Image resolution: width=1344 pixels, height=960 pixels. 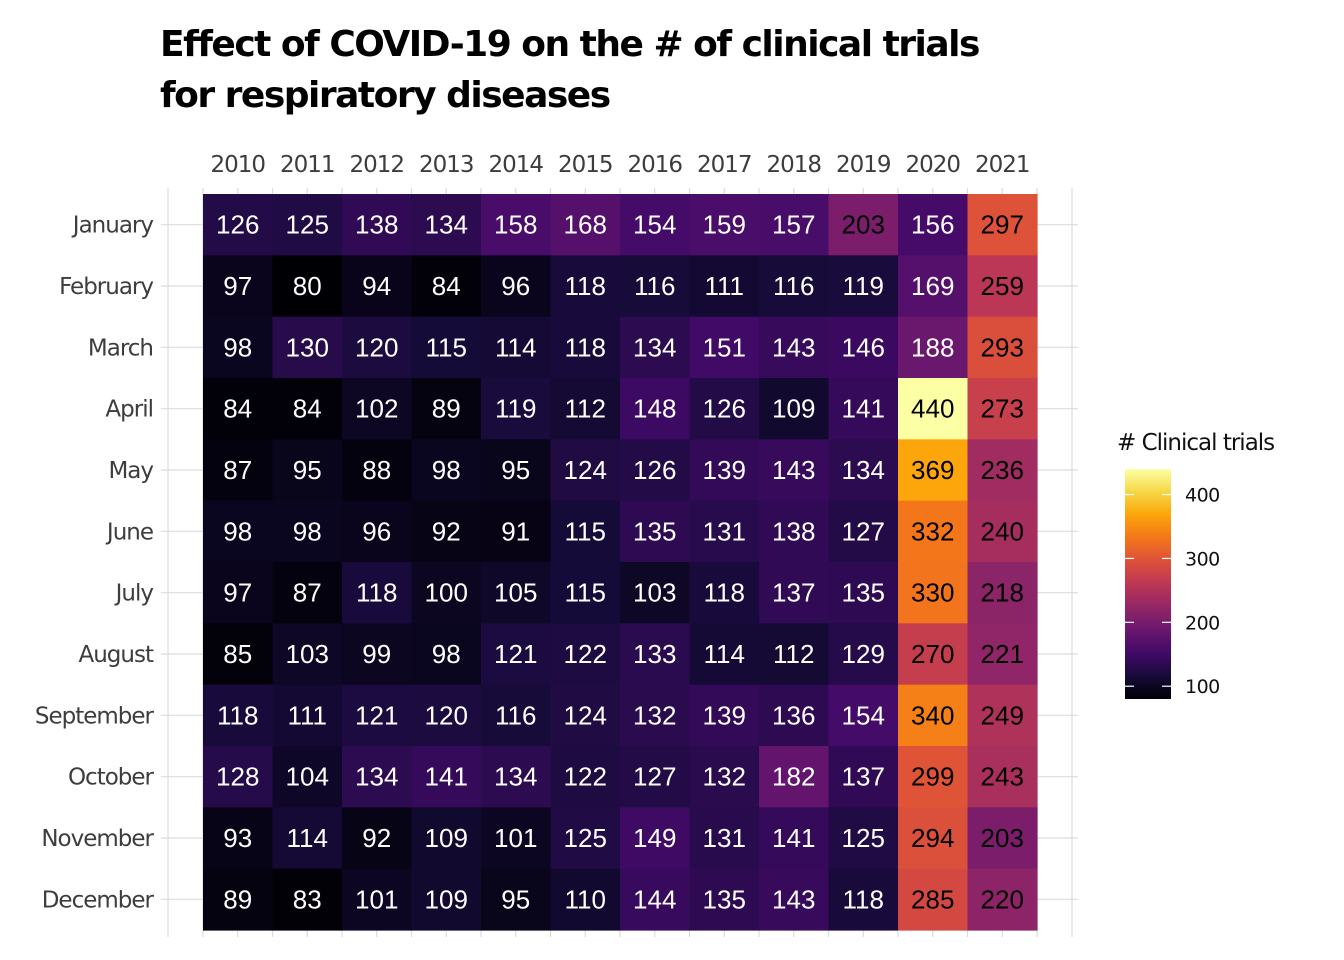 What do you see at coordinates (515, 838) in the screenshot?
I see `cell-value-label: 101` at bounding box center [515, 838].